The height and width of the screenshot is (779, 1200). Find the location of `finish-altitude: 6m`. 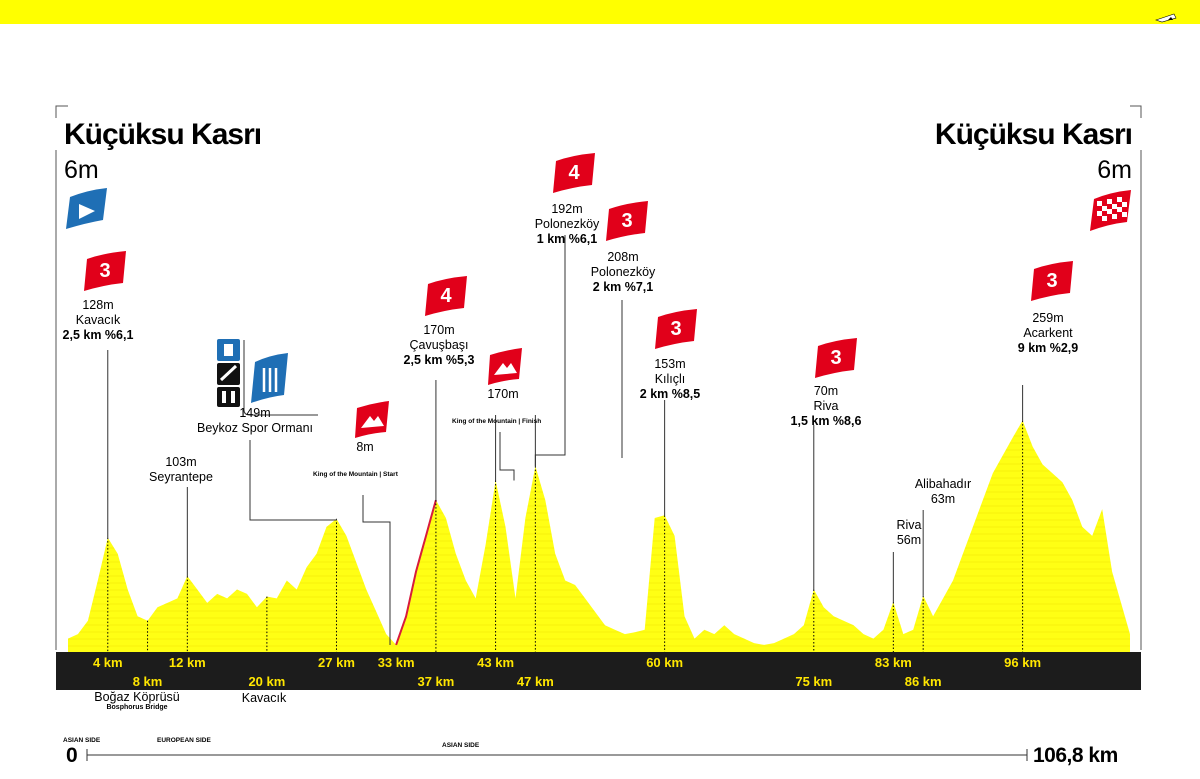

finish-altitude: 6m is located at coordinates (1114, 170).